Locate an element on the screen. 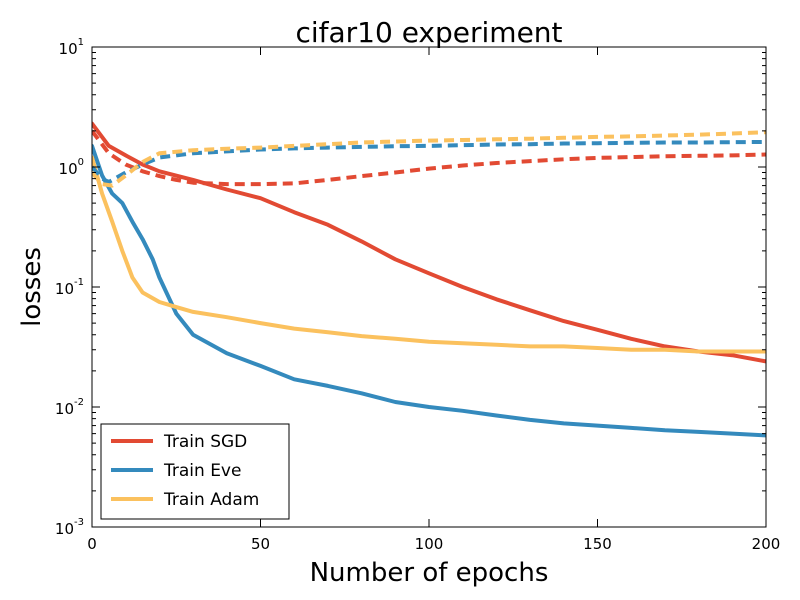 The image size is (800, 600). y-tick-label: 10⁻³ is located at coordinates (69, 527).